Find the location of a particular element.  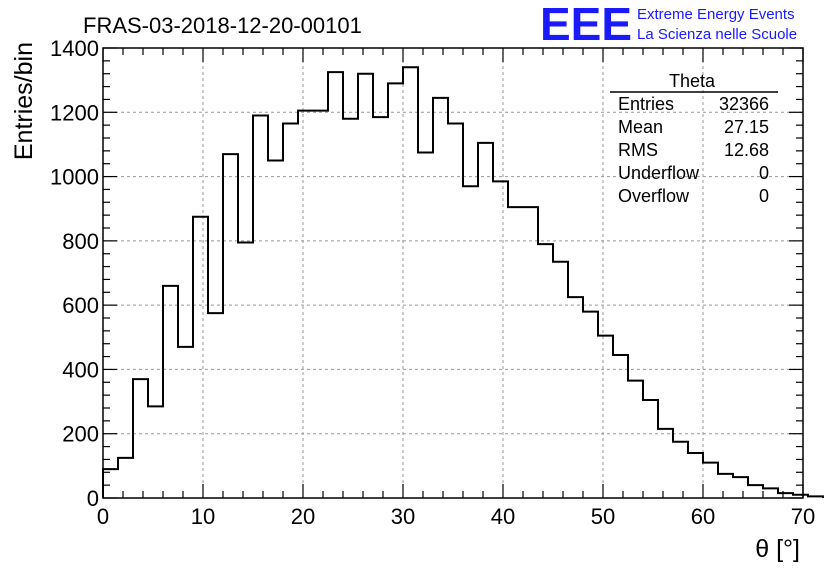

stats-value-overflow: 0 is located at coordinates (764, 196).